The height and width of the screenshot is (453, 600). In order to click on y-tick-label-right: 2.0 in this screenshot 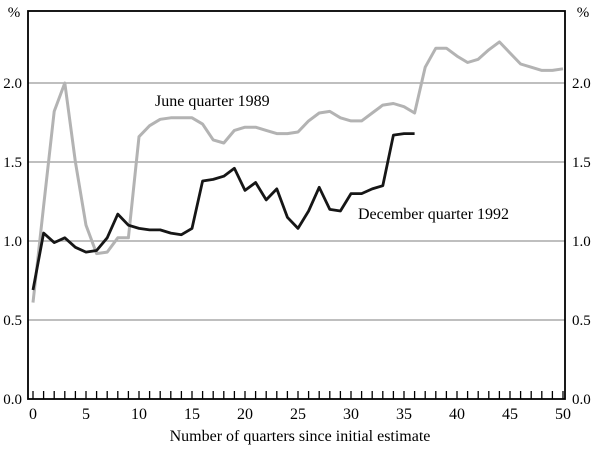, I will do `click(581, 84)`.